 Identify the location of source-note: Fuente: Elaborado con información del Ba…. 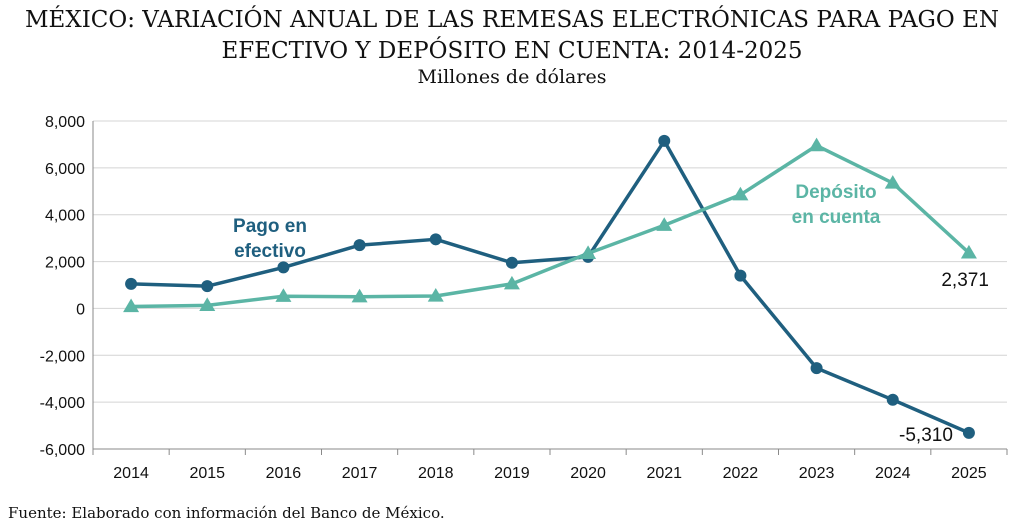
(226, 513).